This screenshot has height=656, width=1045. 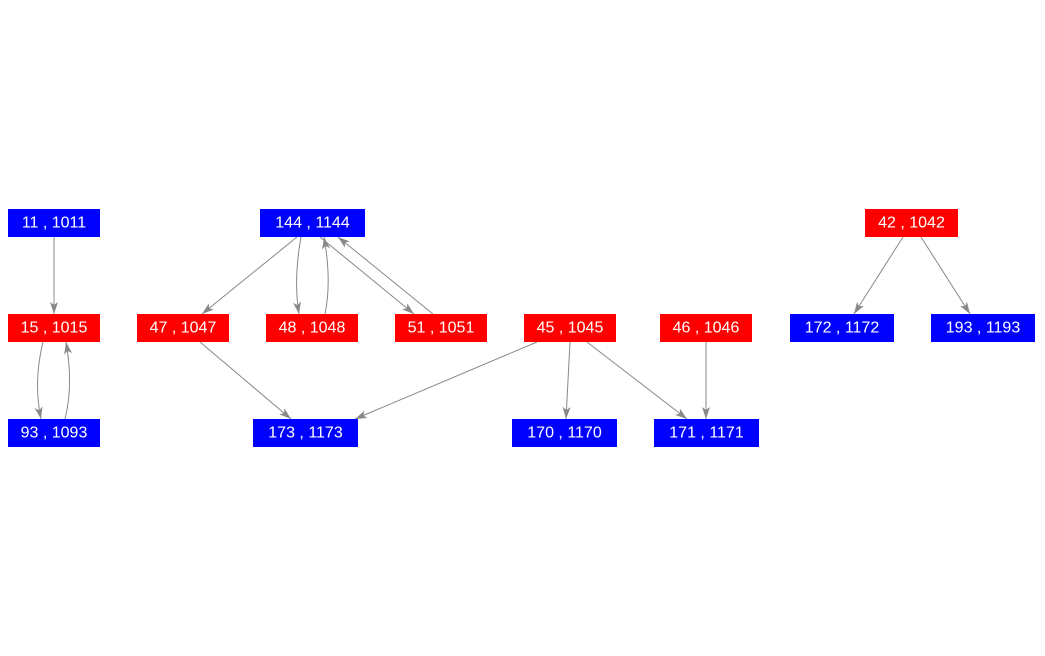 I want to click on node-label: 144 , 1144, so click(x=312, y=223).